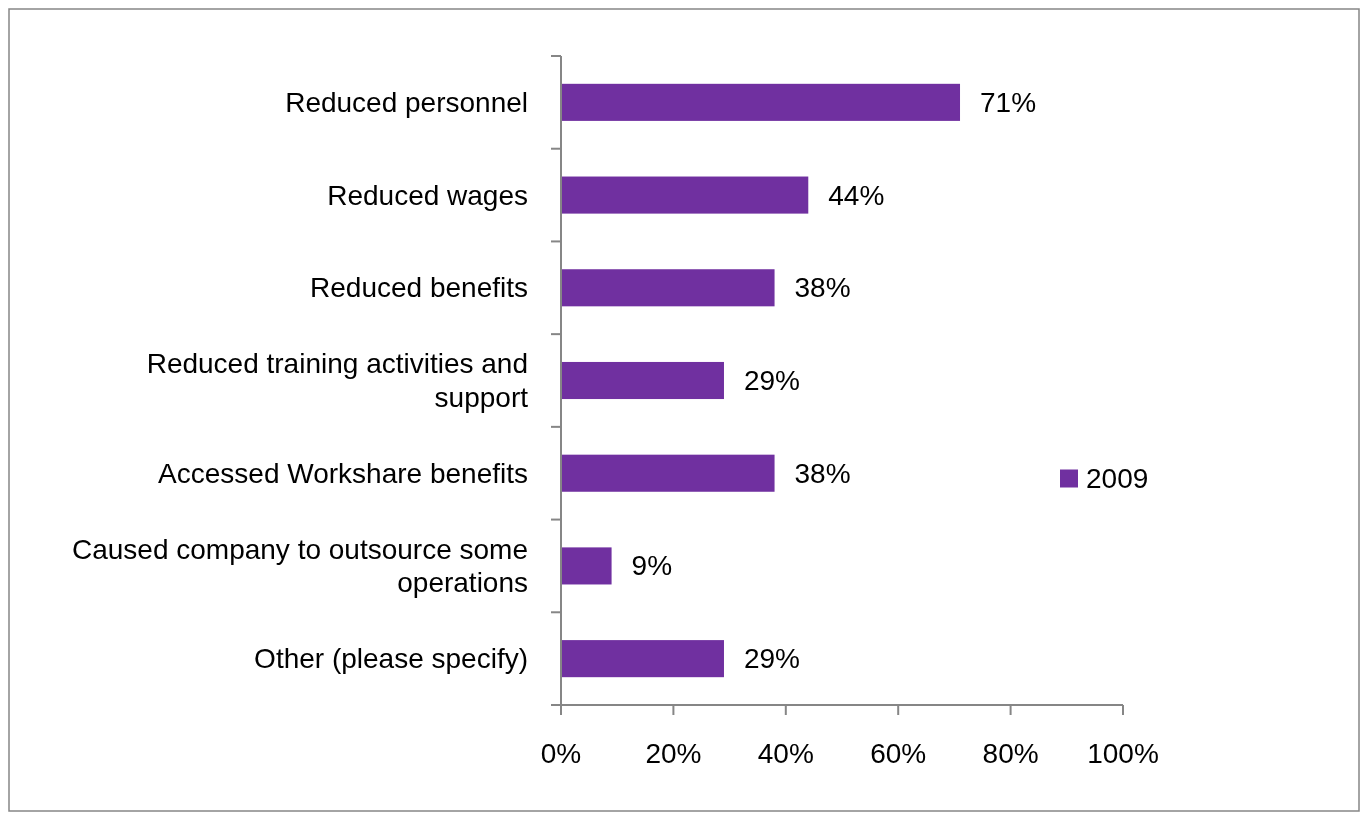 This screenshot has height=820, width=1368. What do you see at coordinates (406, 102) in the screenshot?
I see `y-tick-label: Reduced personnel` at bounding box center [406, 102].